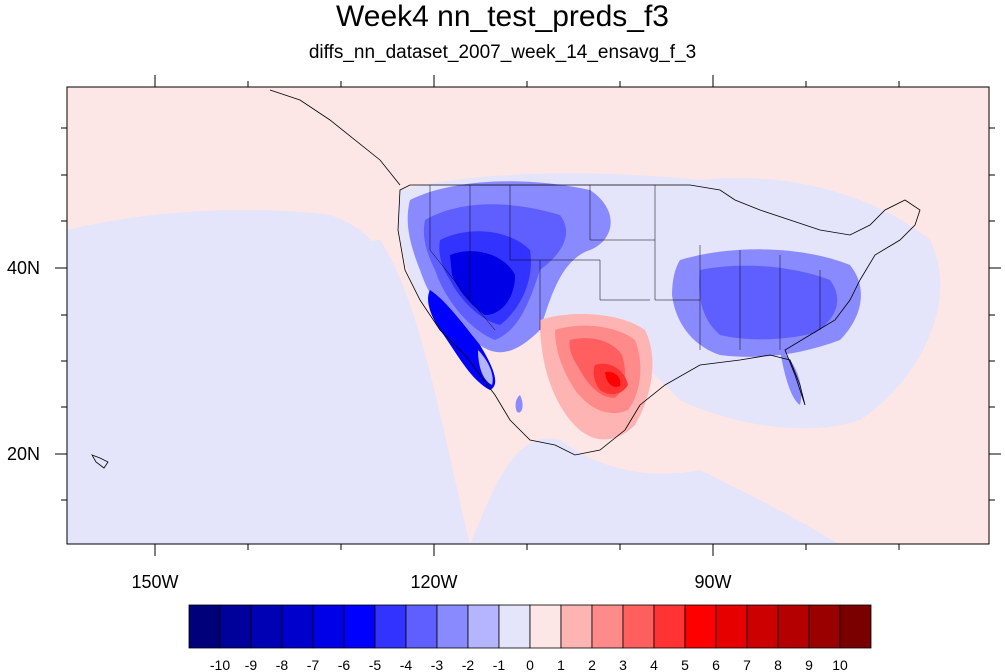 The height and width of the screenshot is (672, 1005). I want to click on colorbar, so click(530, 626).